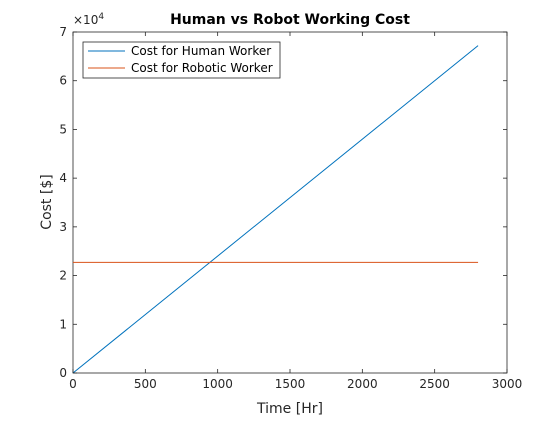 This screenshot has width=560, height=425. Describe the element at coordinates (101, 17) in the screenshot. I see `y-exponent-power: 4` at that location.